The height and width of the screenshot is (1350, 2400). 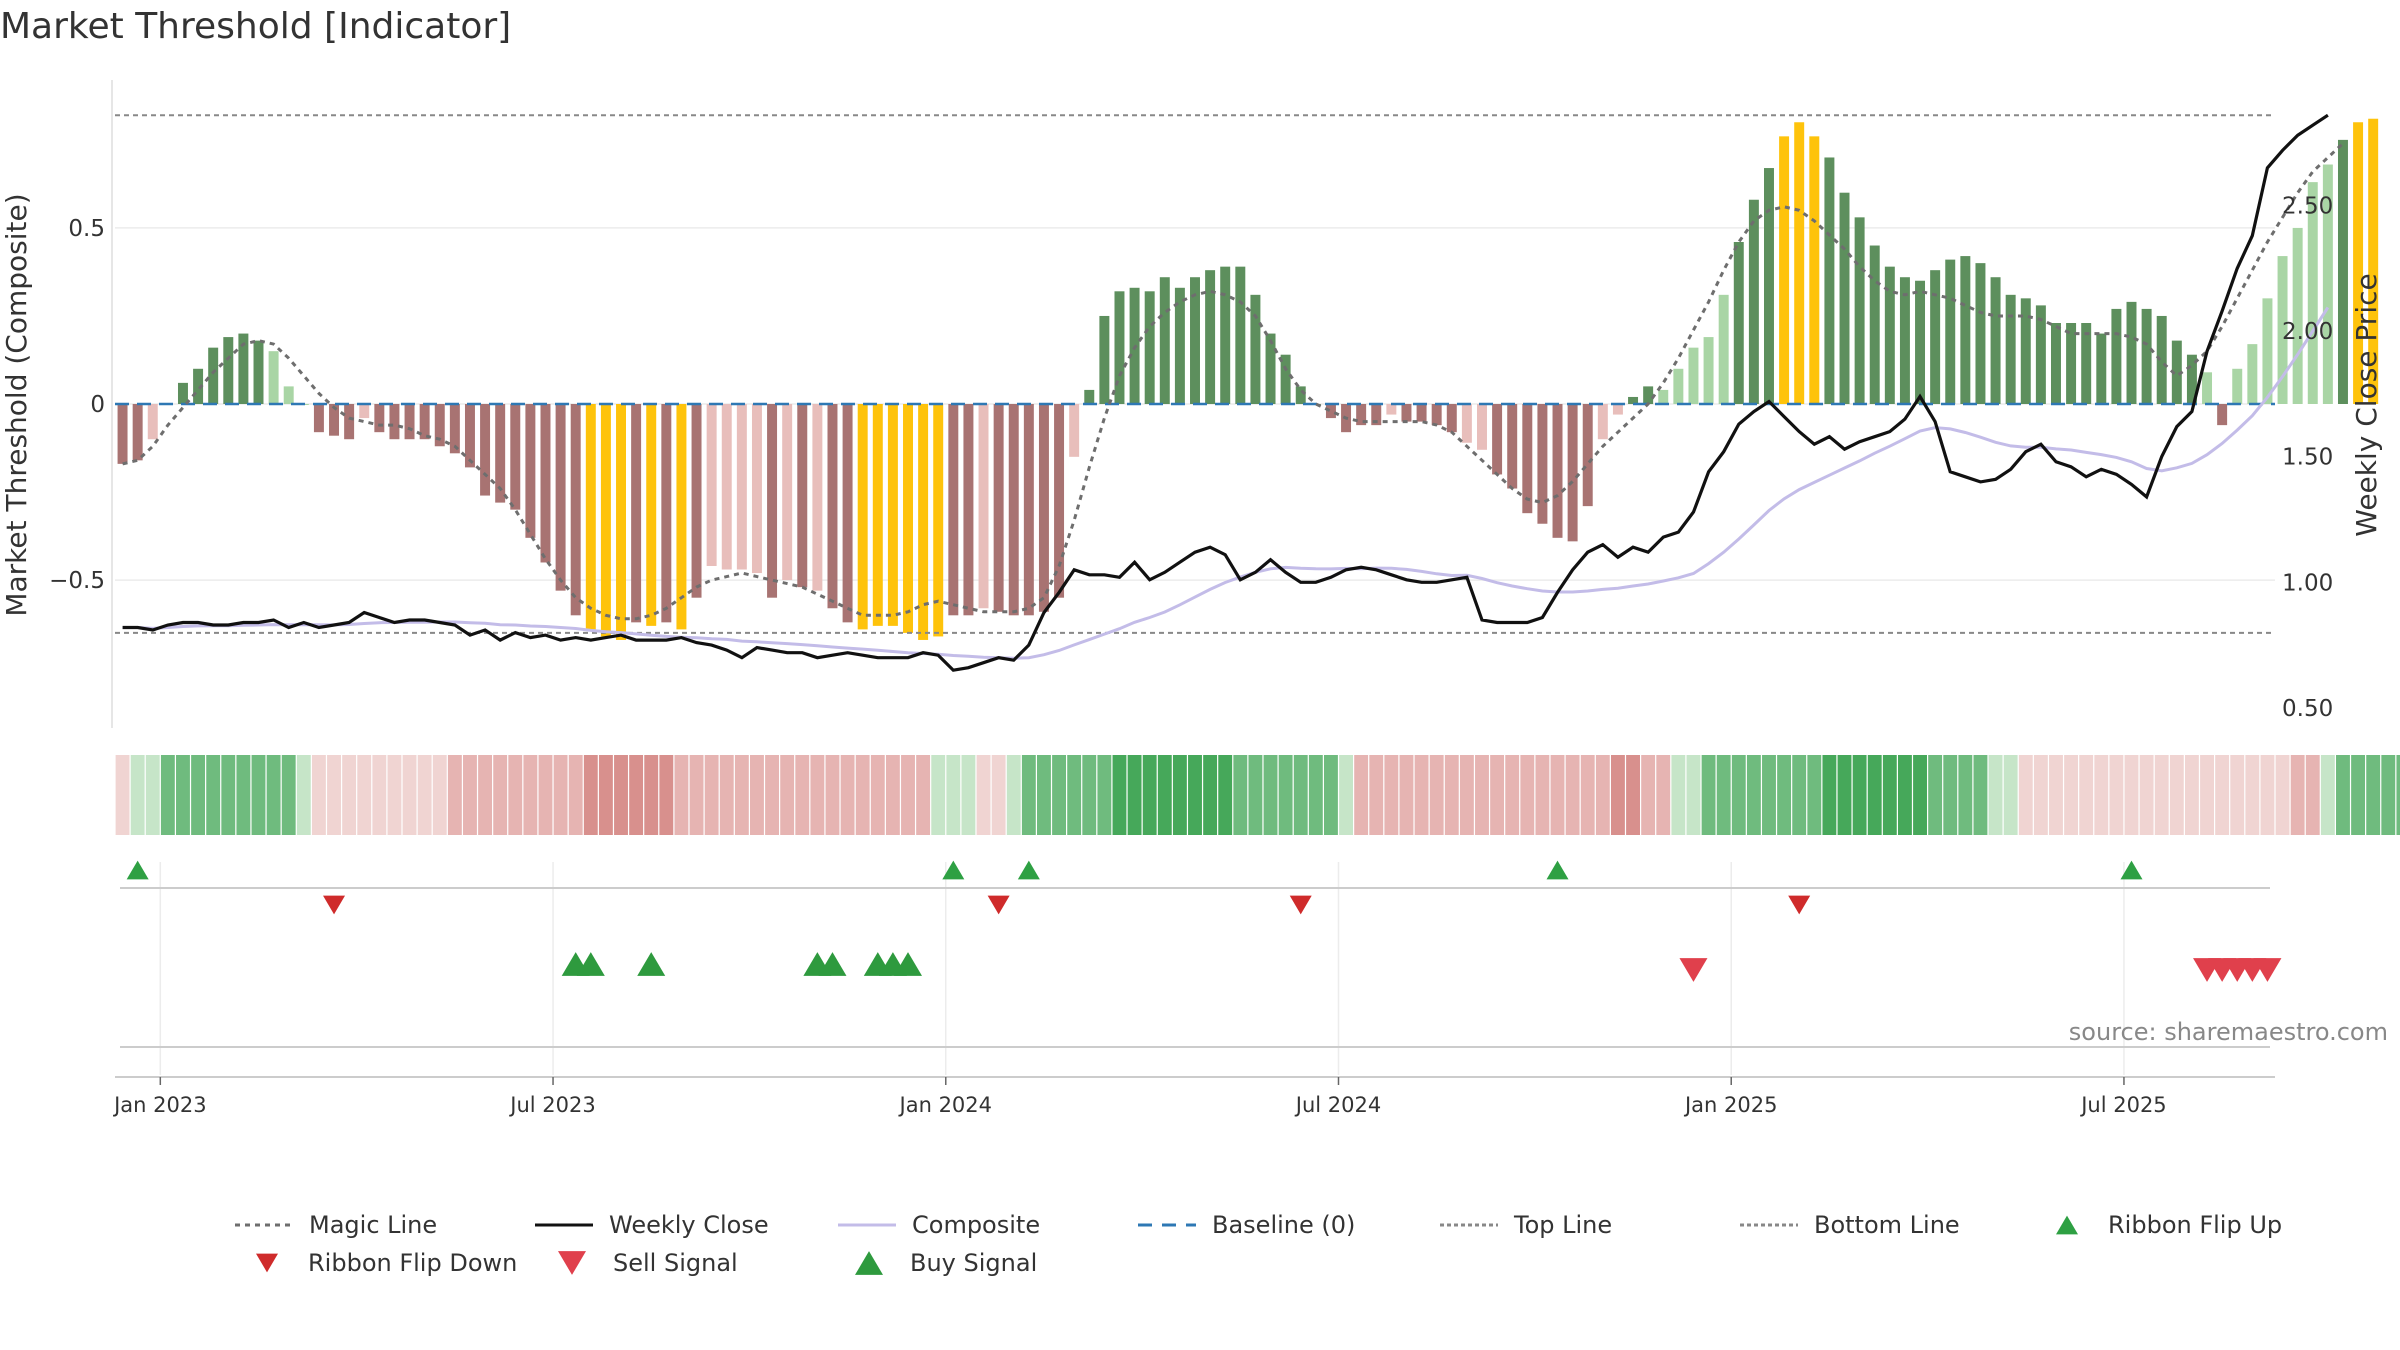 I want to click on legend-label-magic-line: Magic Line, so click(x=373, y=1225).